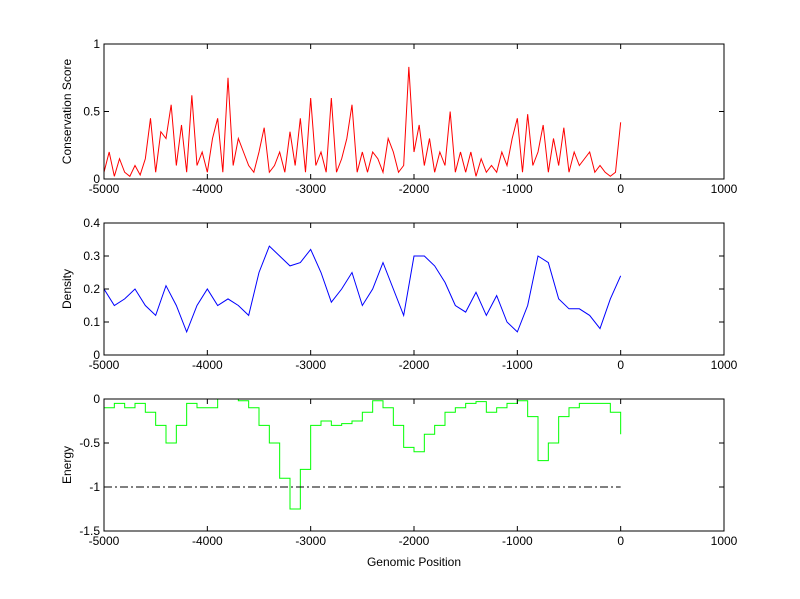 The width and height of the screenshot is (800, 599). I want to click on y-tick-label: -0.5, so click(89, 443).